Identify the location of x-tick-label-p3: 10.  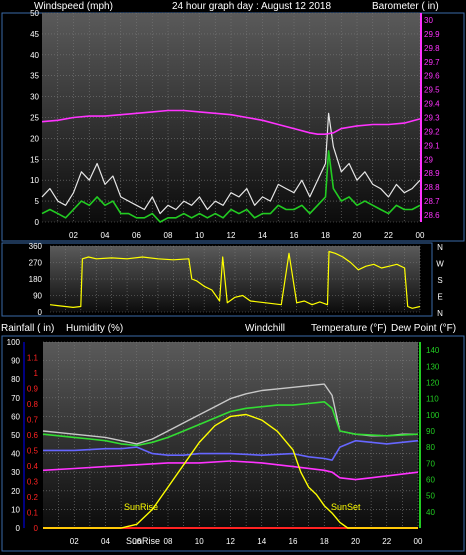
(199, 541).